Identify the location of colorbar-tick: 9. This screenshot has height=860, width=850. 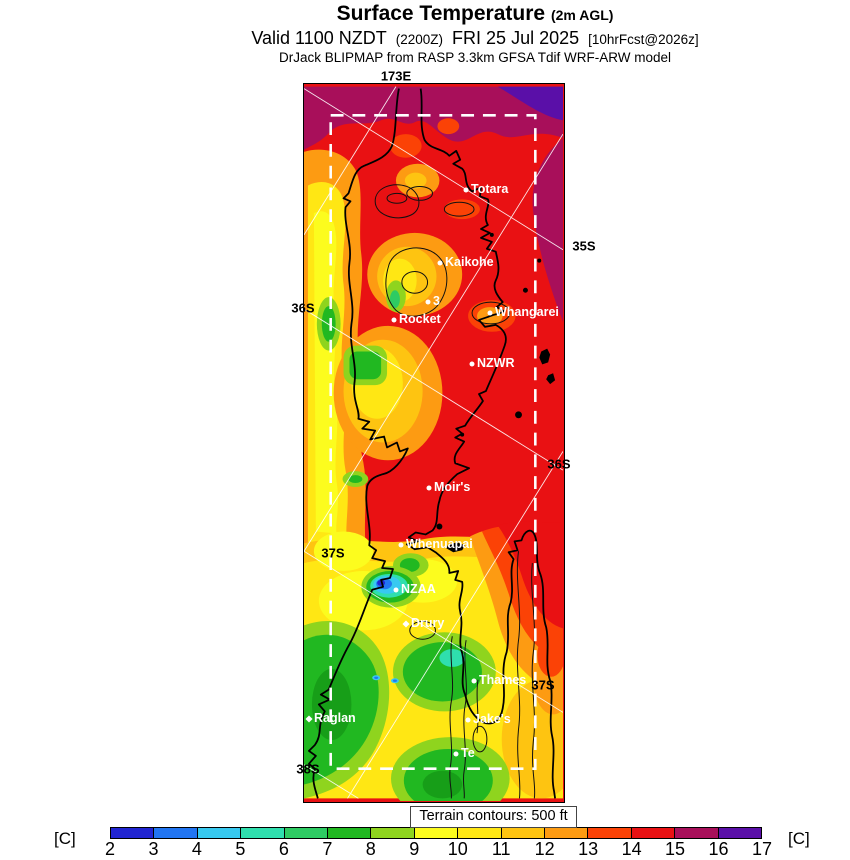
(414, 849).